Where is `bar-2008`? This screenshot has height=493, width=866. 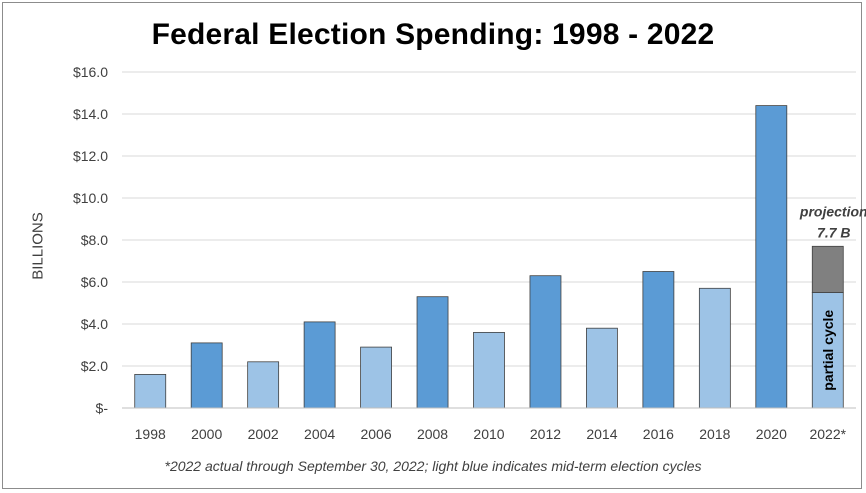 bar-2008 is located at coordinates (432, 352).